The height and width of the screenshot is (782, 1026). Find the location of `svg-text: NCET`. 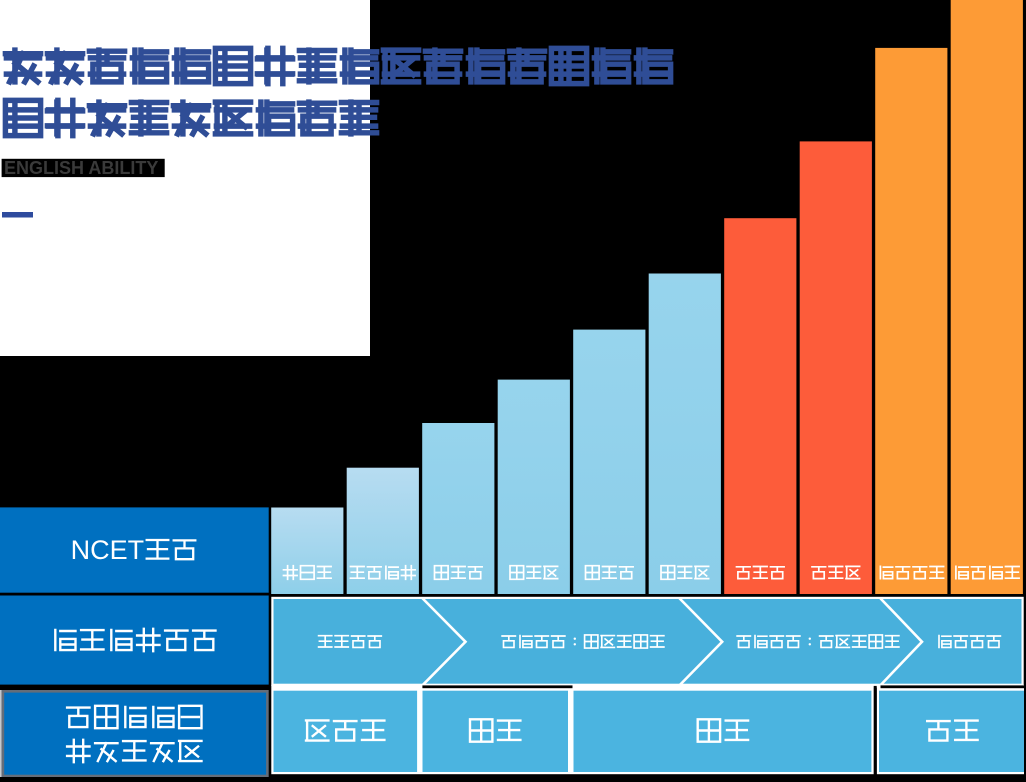

svg-text: NCET is located at coordinates (108, 550).